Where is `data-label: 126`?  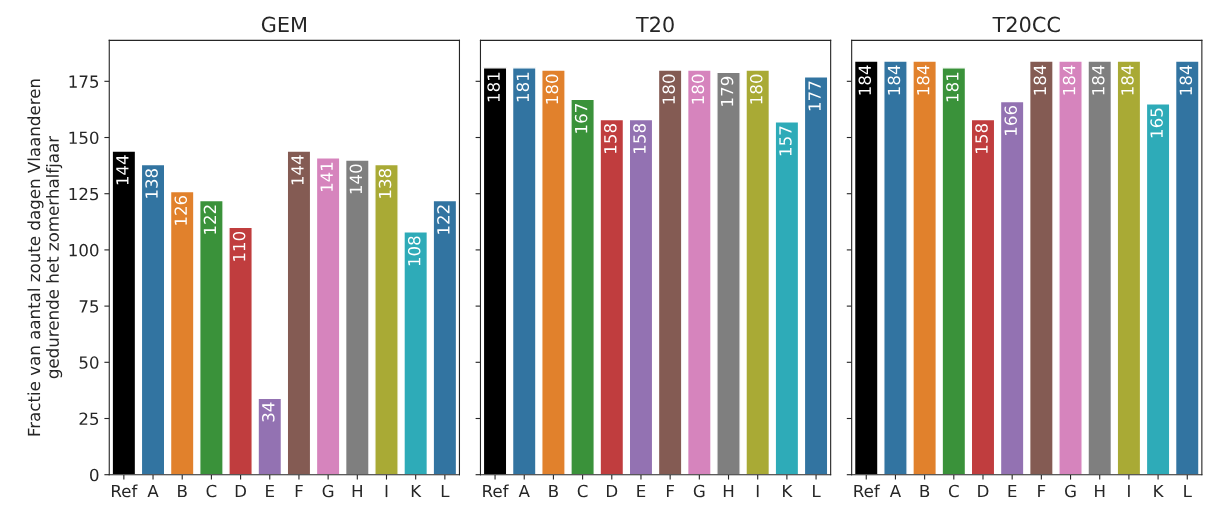
data-label: 126 is located at coordinates (181, 210).